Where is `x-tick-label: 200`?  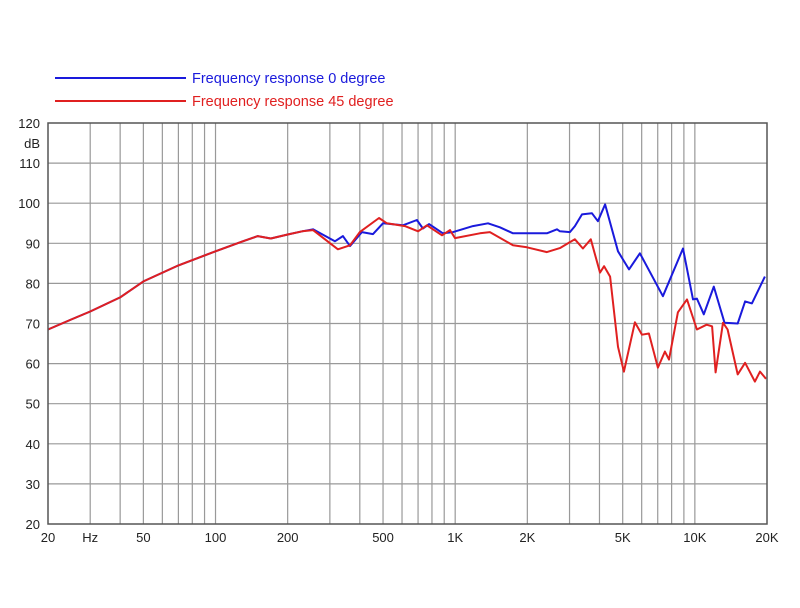 x-tick-label: 200 is located at coordinates (288, 537).